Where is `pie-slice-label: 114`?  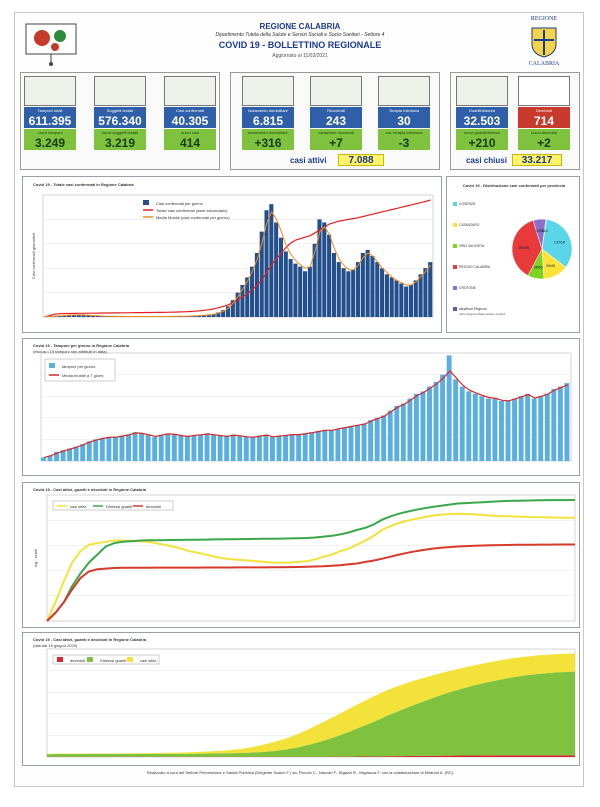
pie-slice-label: 114 is located at coordinates (544, 230).